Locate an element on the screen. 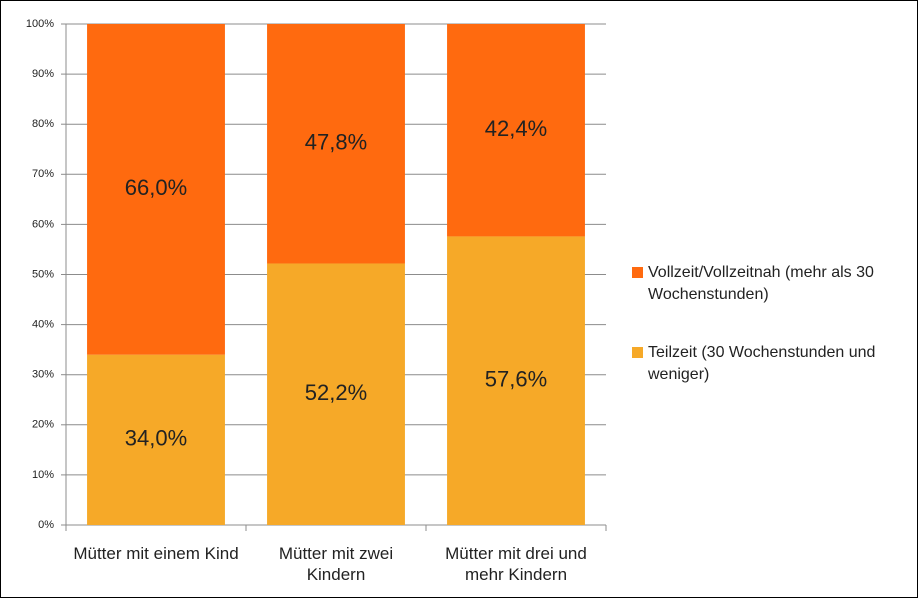 The image size is (918, 598). y-tick-label: 10% is located at coordinates (43, 475).